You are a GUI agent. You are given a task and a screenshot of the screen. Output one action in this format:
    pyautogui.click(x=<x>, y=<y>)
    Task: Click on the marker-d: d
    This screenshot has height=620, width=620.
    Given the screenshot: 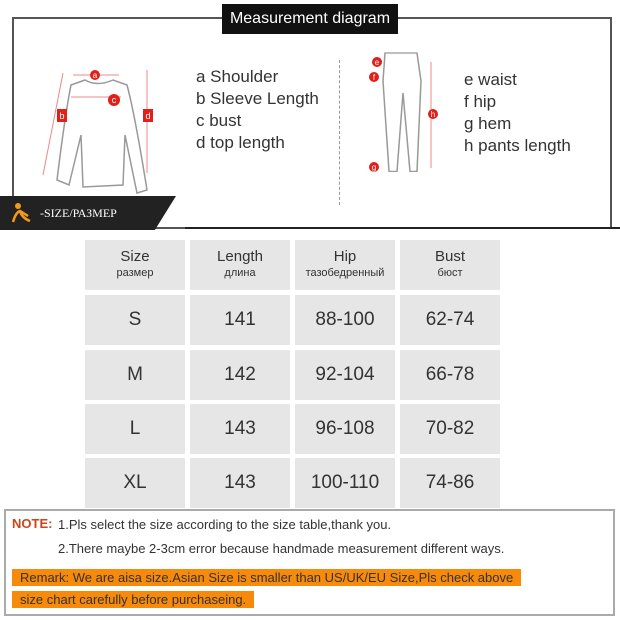 What is the action you would take?
    pyautogui.click(x=147, y=116)
    